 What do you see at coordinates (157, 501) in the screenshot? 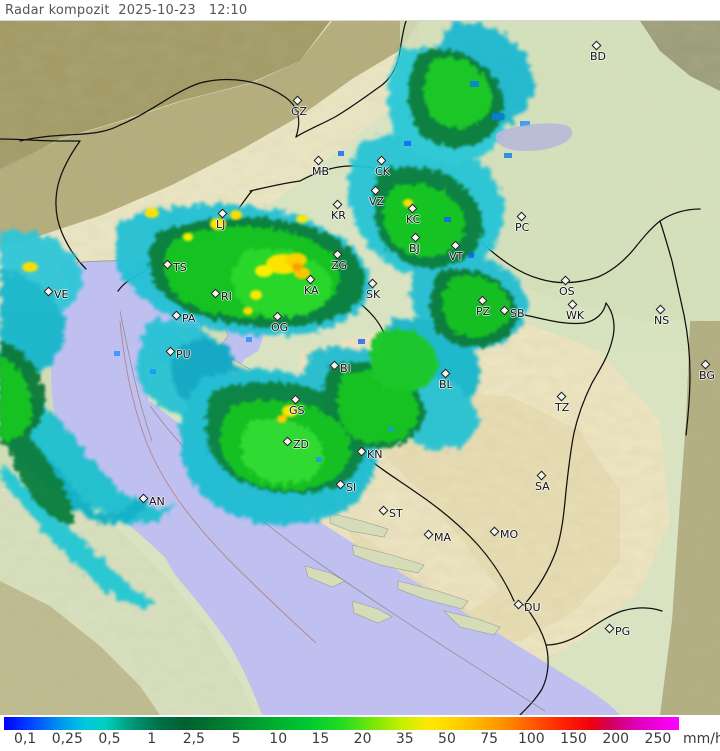
I see `place-label: AN` at bounding box center [157, 501].